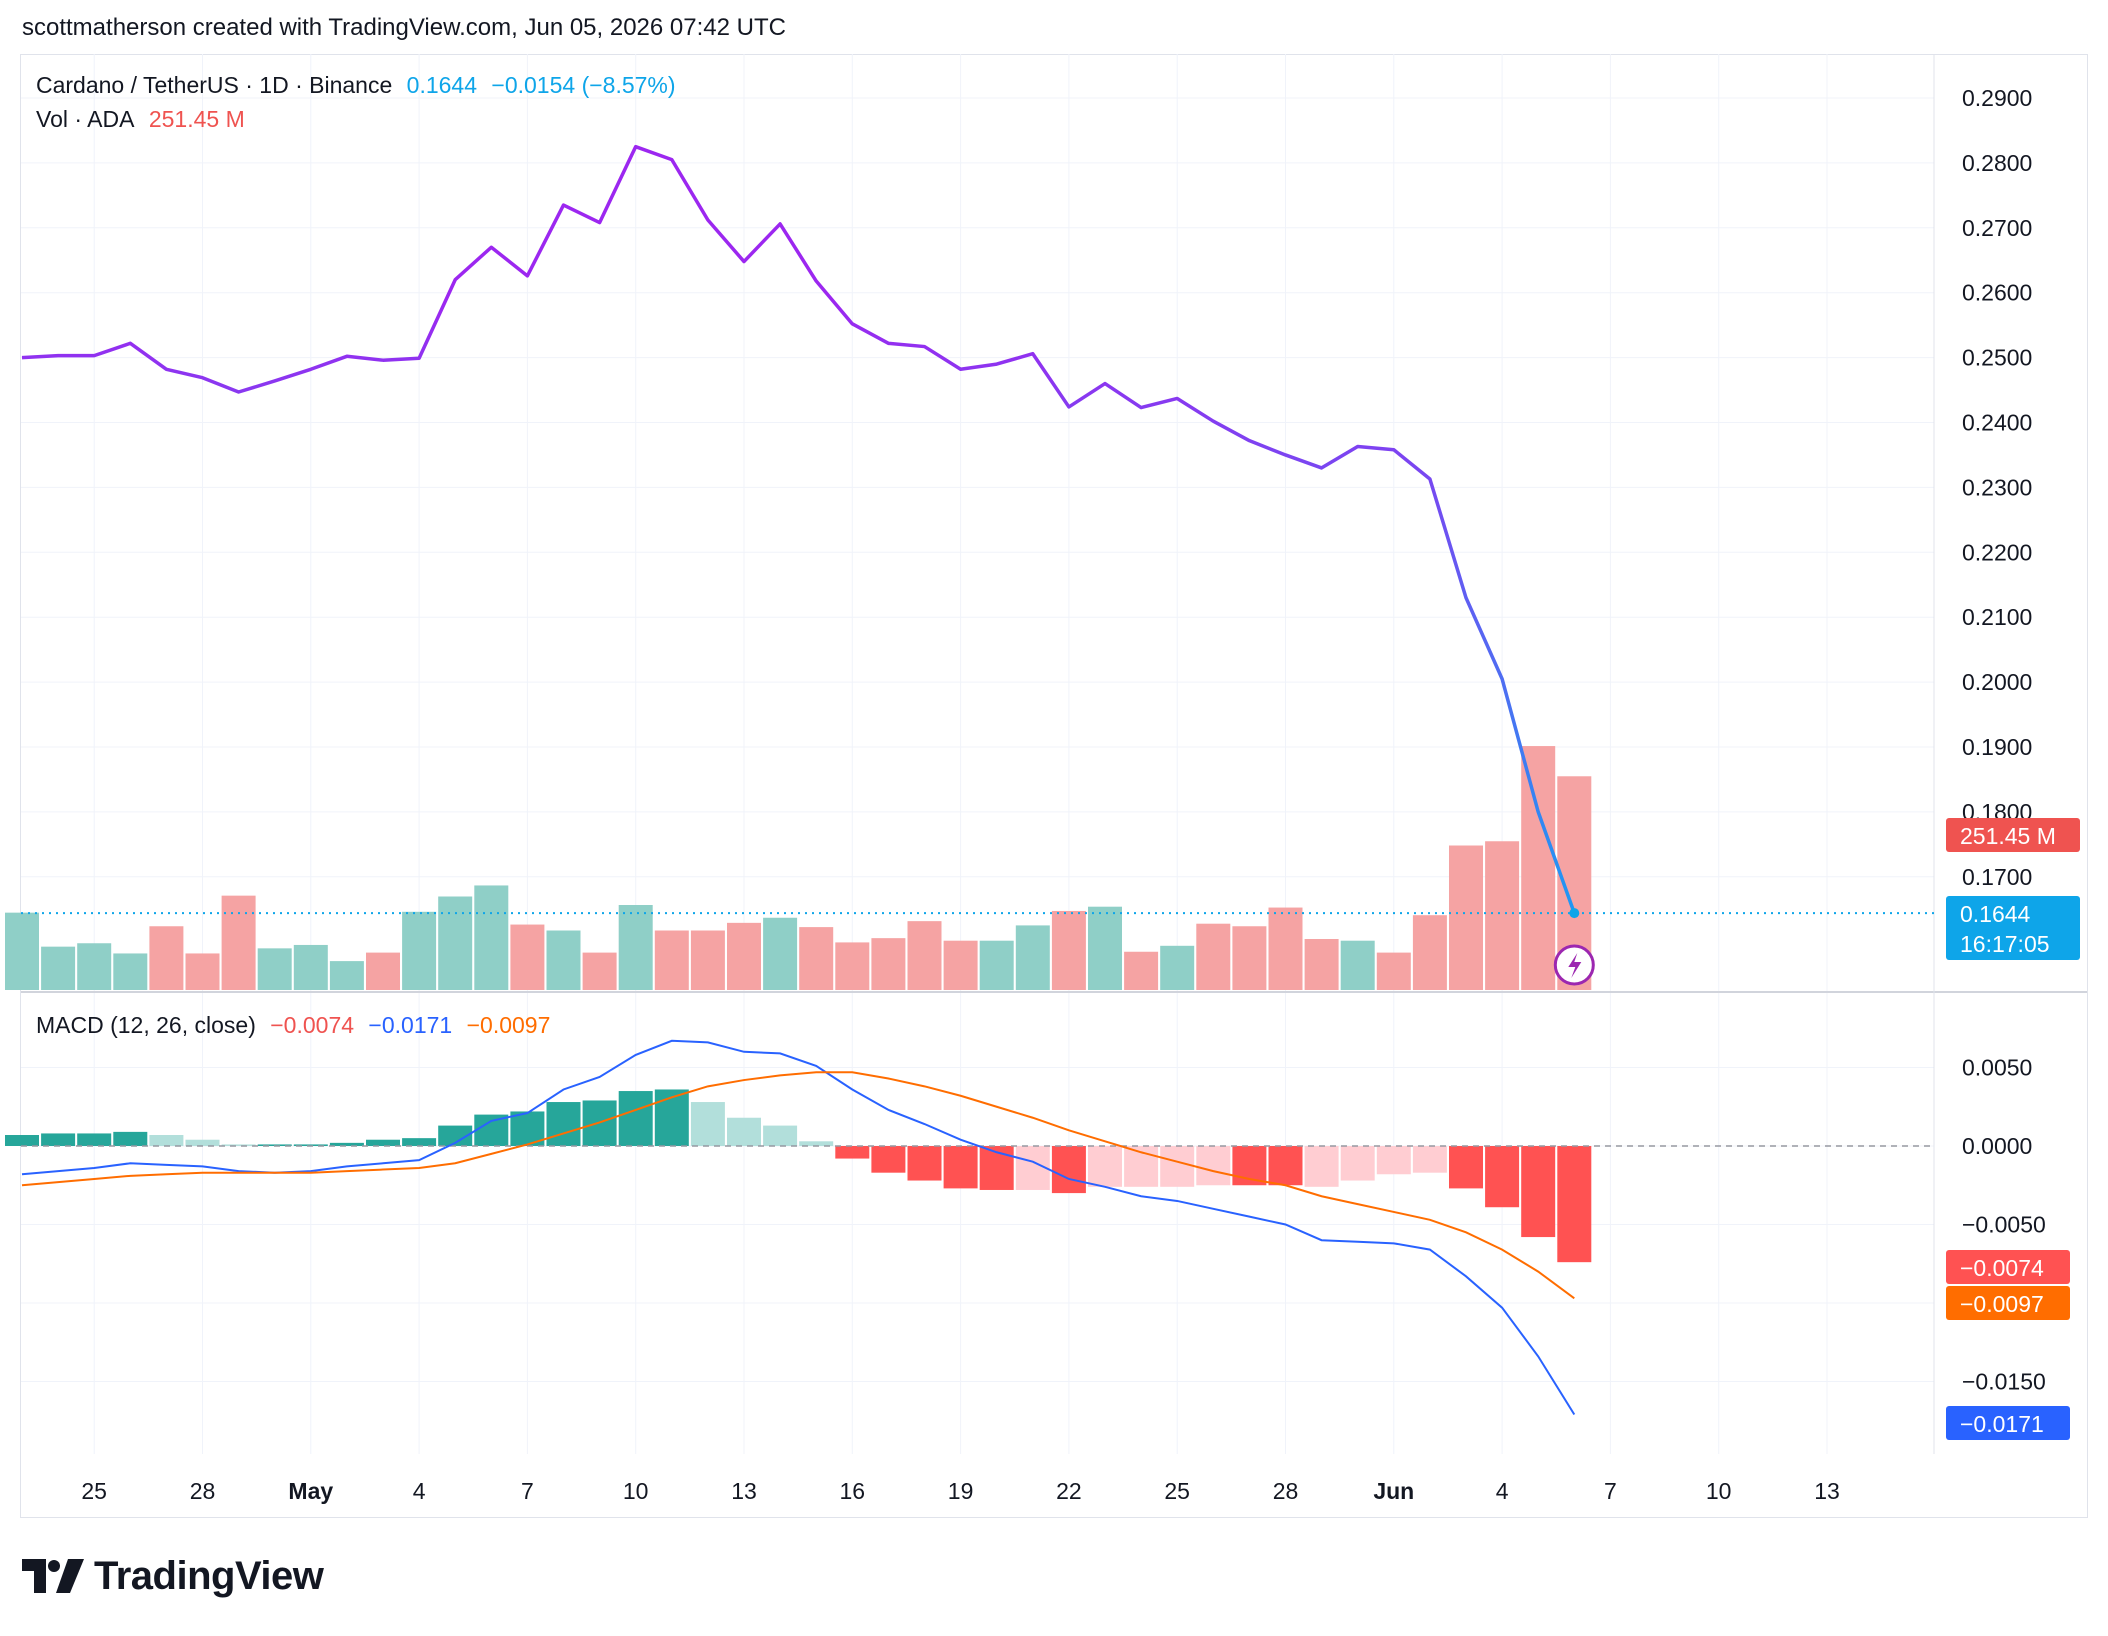 This screenshot has width=2108, height=1636. I want to click on price-axis-label: 0.2600, so click(1997, 293).